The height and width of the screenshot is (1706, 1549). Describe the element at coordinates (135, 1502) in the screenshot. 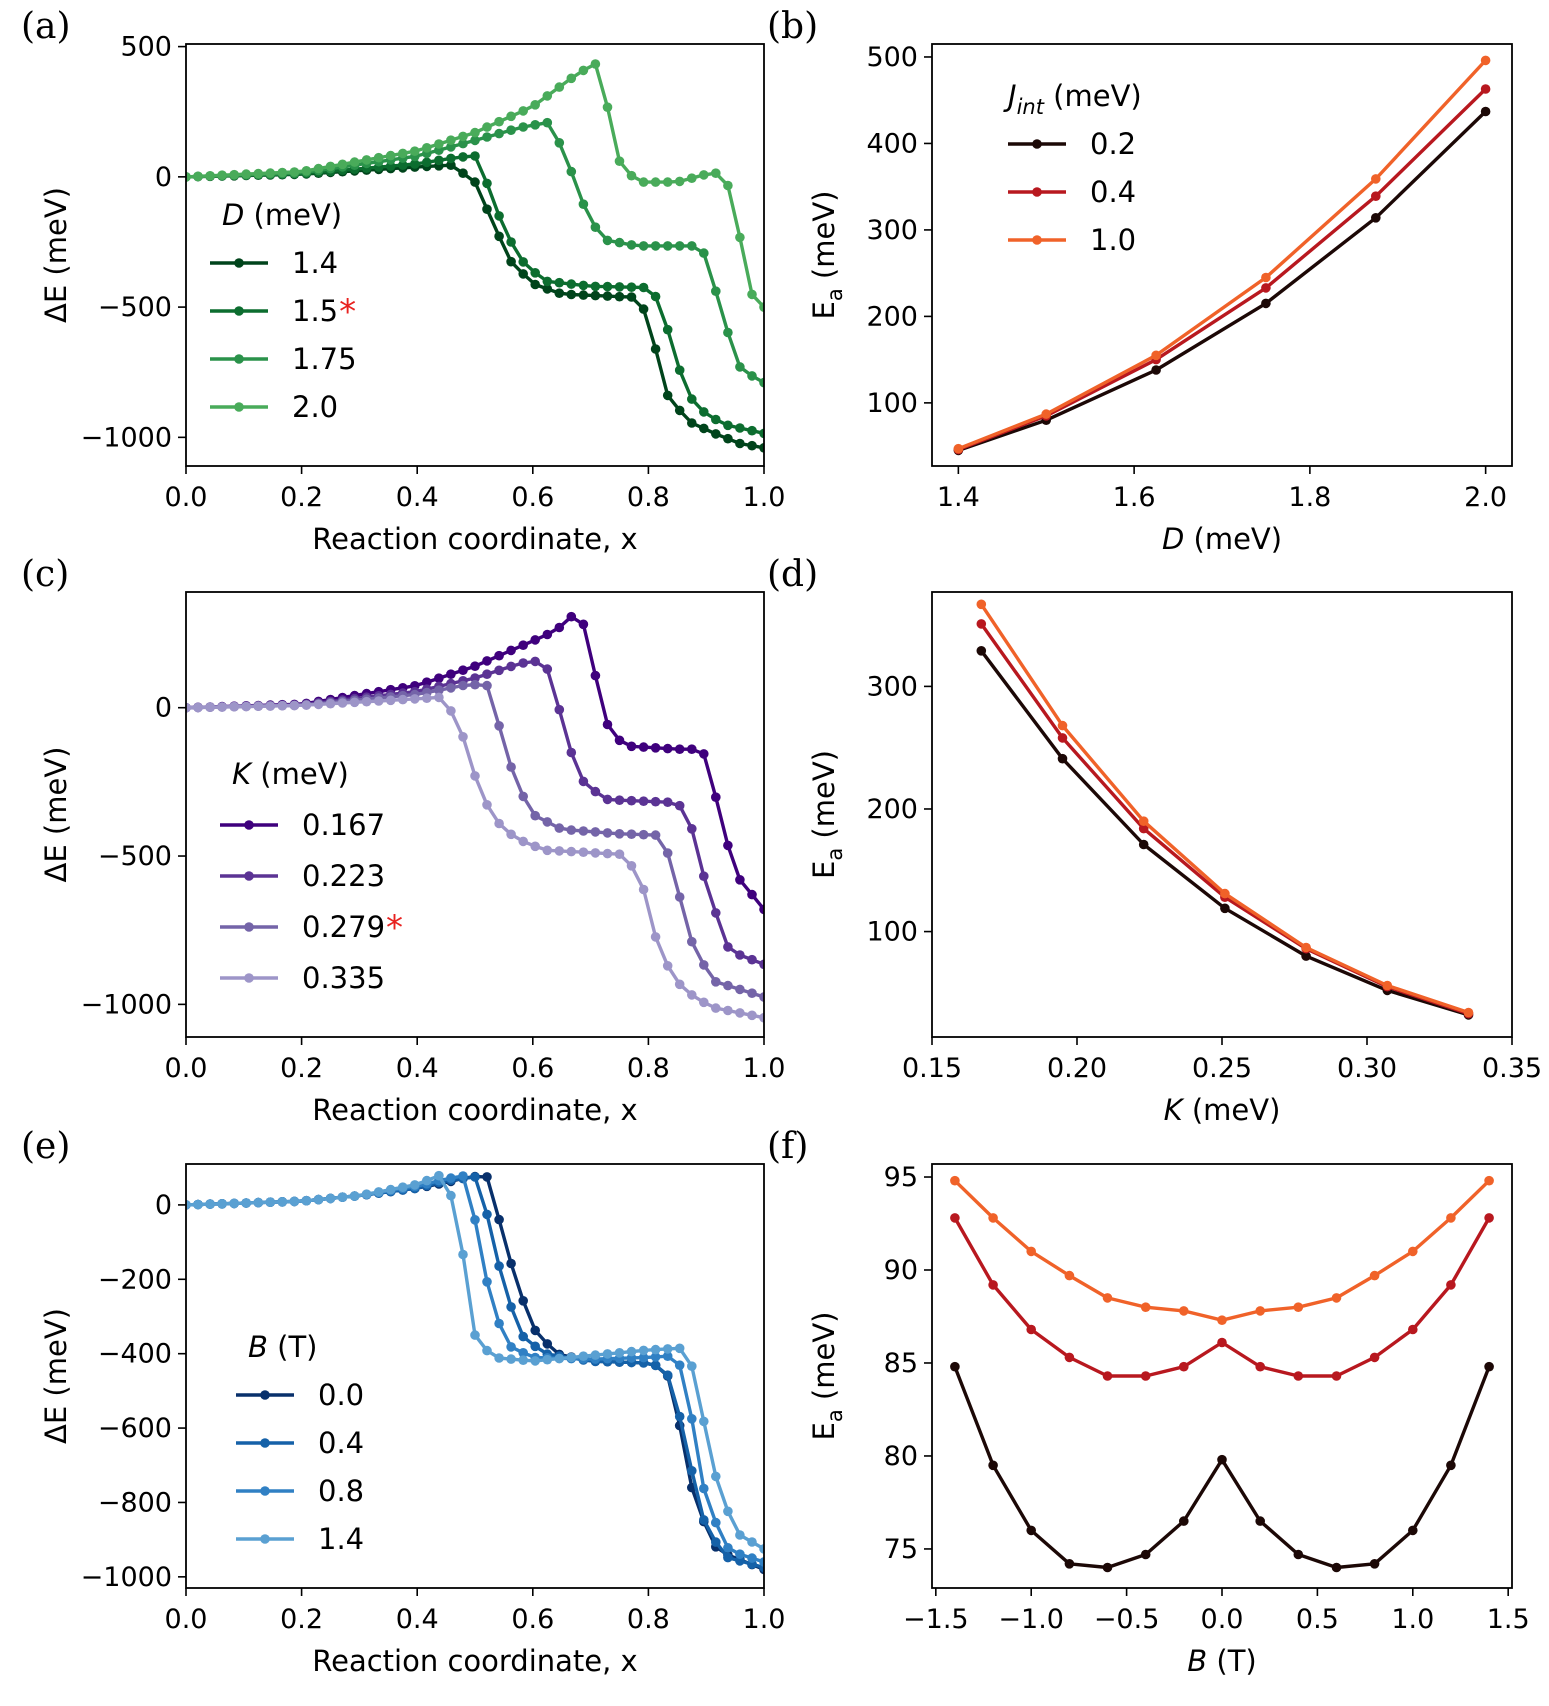

I see `y-tick-label: −800` at that location.